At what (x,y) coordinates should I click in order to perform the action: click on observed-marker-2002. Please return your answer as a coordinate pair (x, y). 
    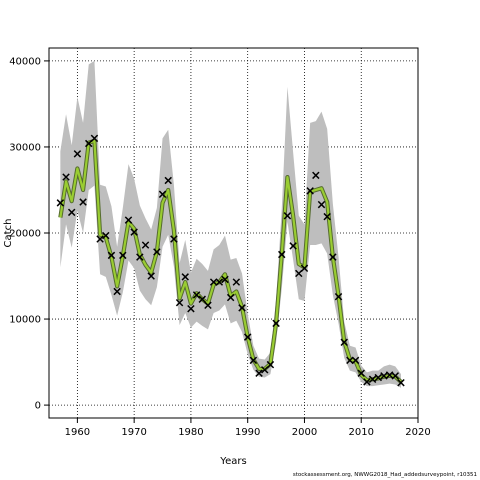
    Looking at the image, I should click on (316, 175).